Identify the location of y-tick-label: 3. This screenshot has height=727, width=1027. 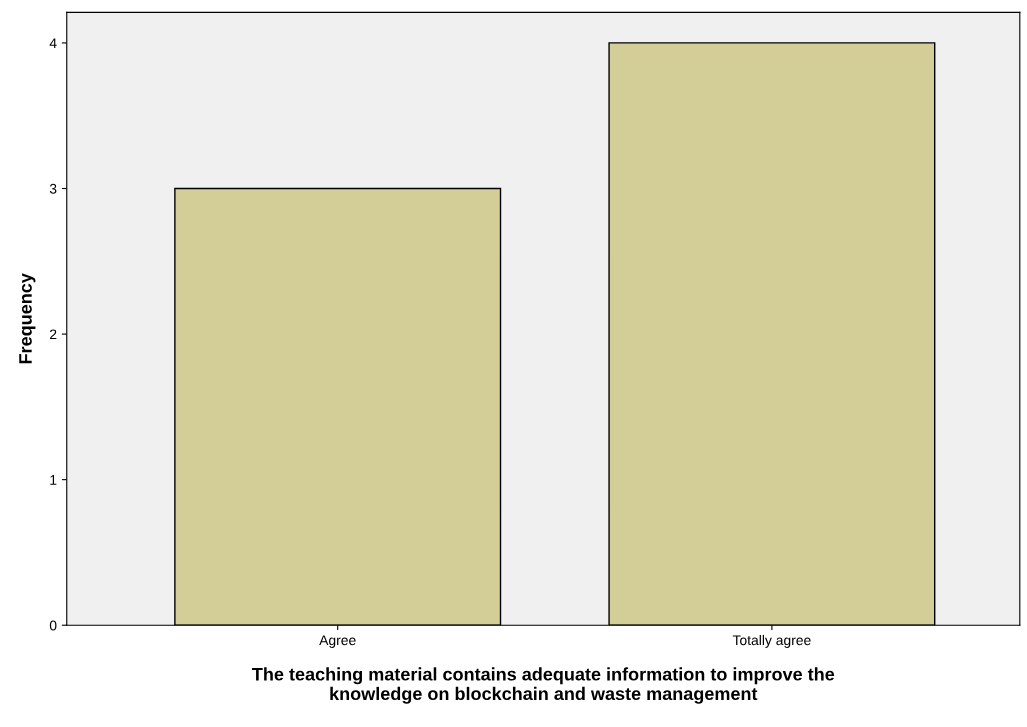
(53, 188).